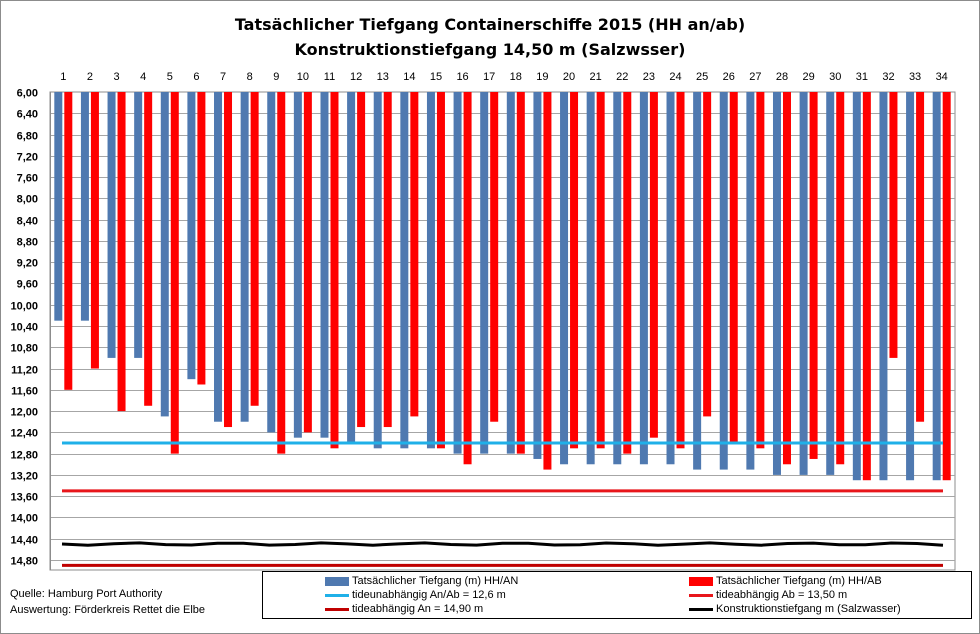  Describe the element at coordinates (701, 581) in the screenshot. I see `legend-swatch-ab` at that location.